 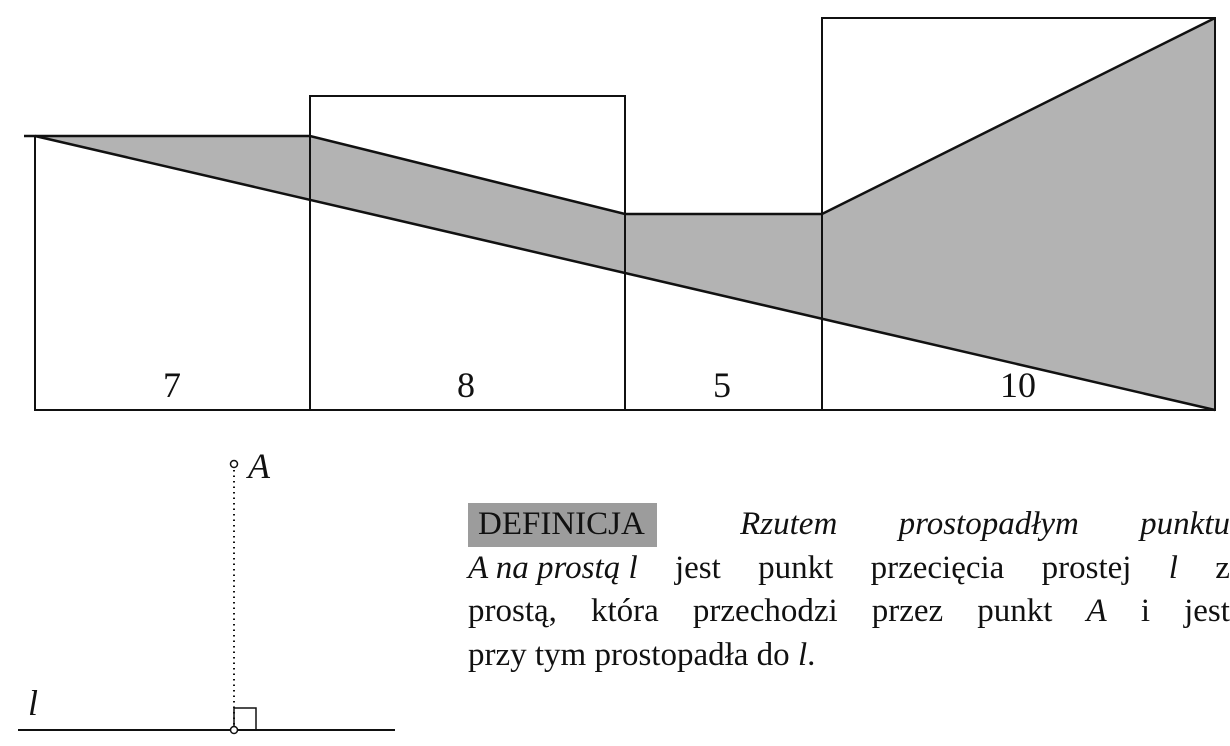 What do you see at coordinates (466, 385) in the screenshot?
I see `segment-label-8: 8` at bounding box center [466, 385].